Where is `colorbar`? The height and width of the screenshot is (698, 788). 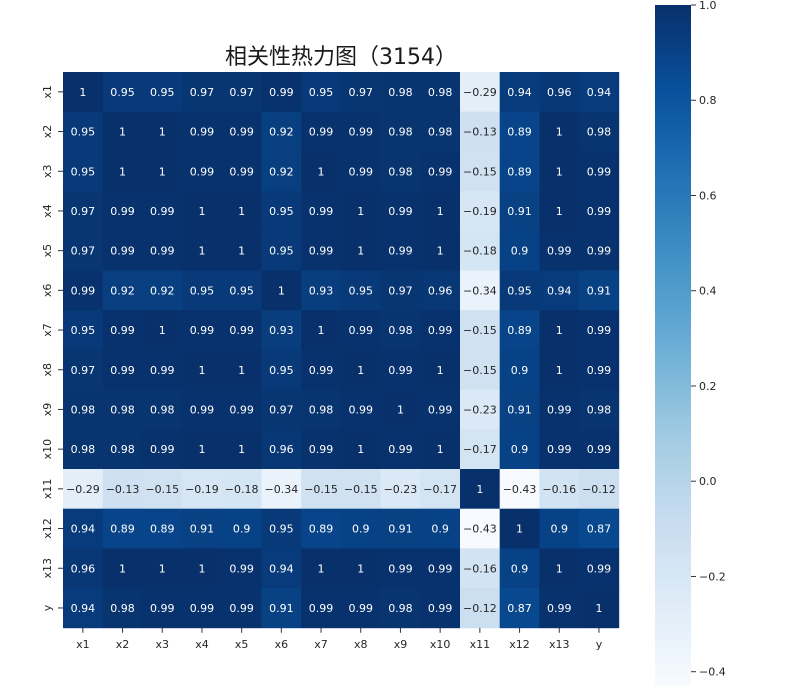
colorbar is located at coordinates (673, 345).